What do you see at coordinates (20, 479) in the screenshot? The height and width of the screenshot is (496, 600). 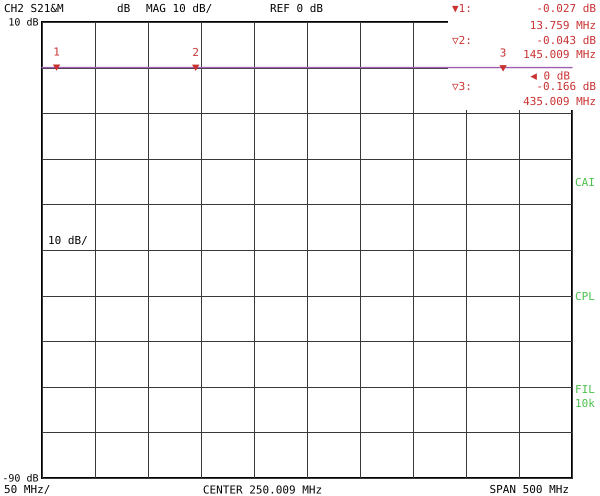 I see `y-tick-label: -90 dB` at bounding box center [20, 479].